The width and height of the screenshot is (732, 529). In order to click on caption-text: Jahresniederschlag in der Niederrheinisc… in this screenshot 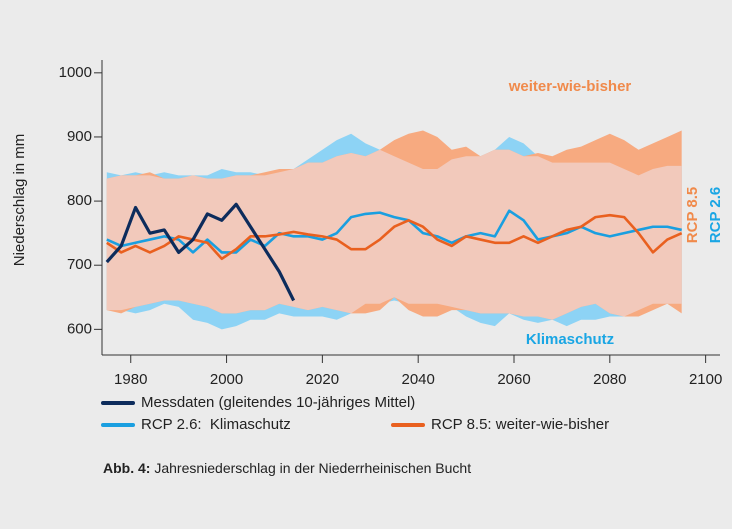, I will do `click(310, 468)`.